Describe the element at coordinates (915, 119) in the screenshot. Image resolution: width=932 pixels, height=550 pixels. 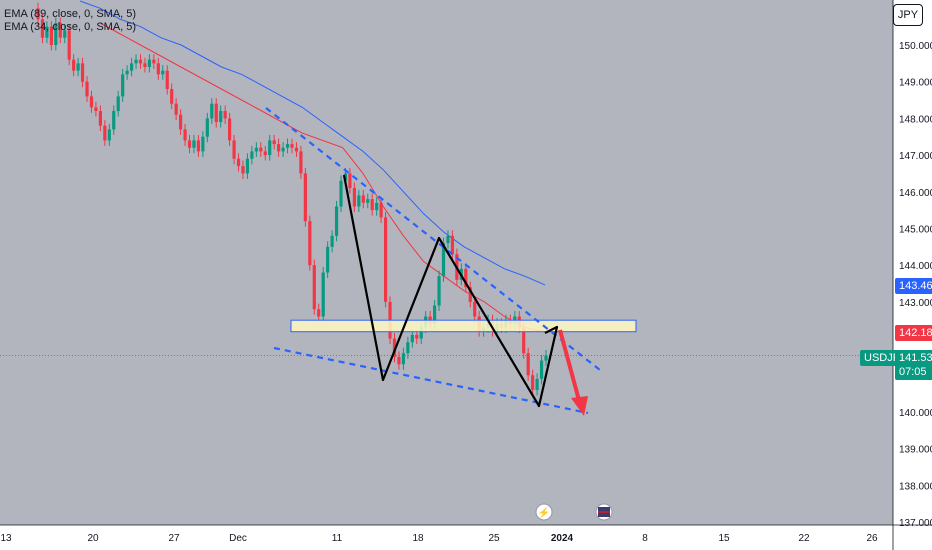
I see `y-tick-label: 148.000` at that location.